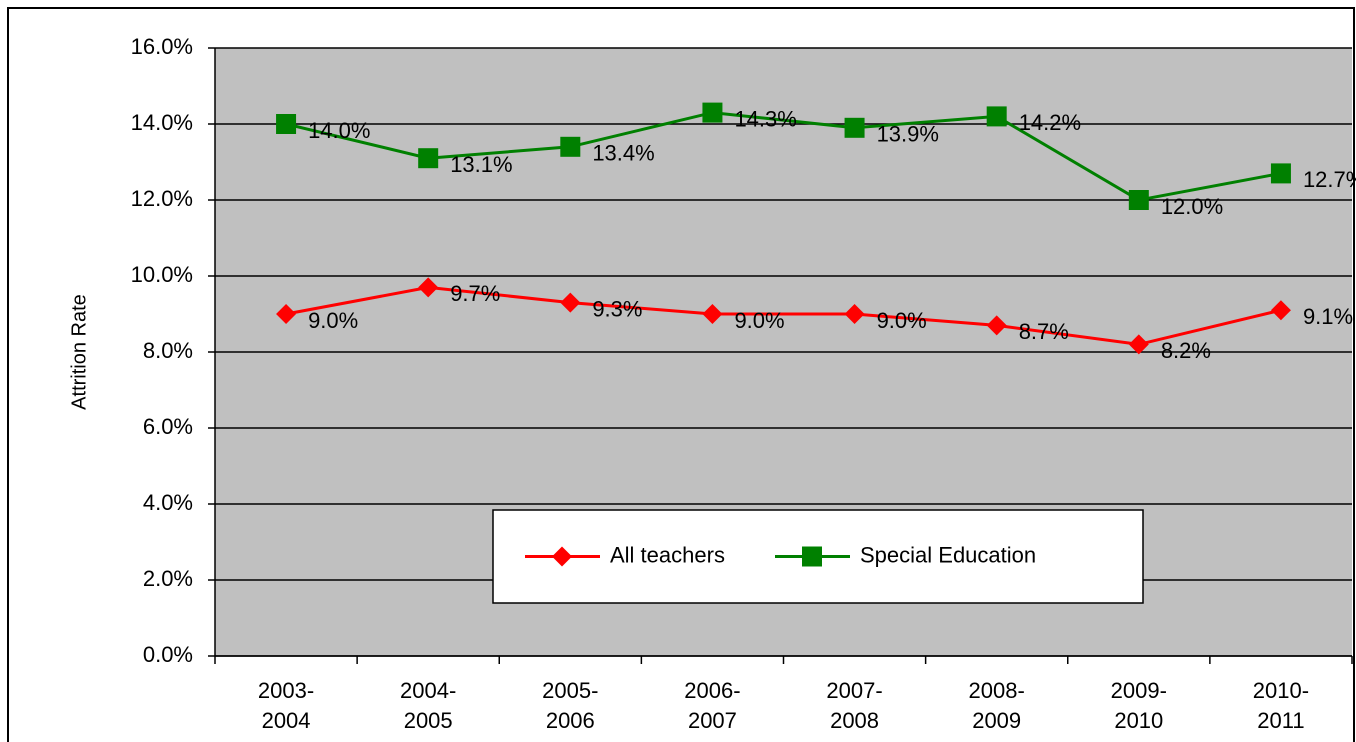  What do you see at coordinates (1050, 122) in the screenshot?
I see `data-label: 14.2%` at bounding box center [1050, 122].